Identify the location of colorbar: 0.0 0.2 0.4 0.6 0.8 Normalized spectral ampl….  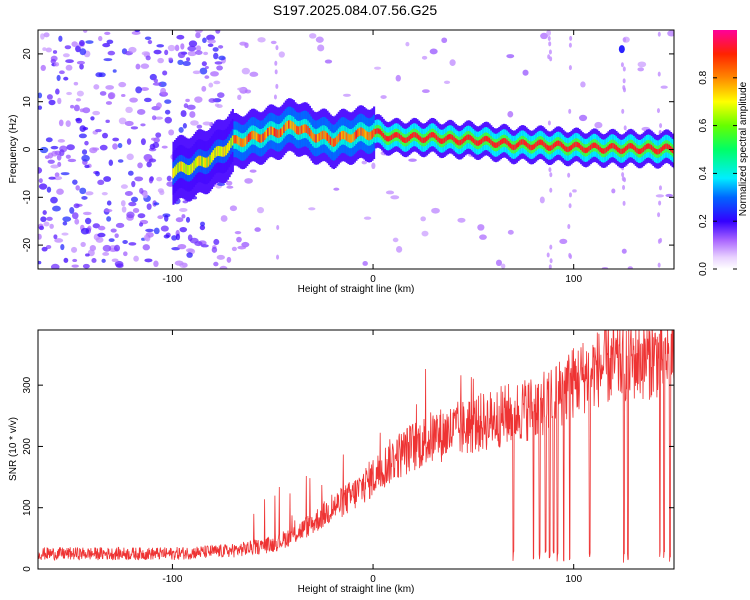
(723, 153).